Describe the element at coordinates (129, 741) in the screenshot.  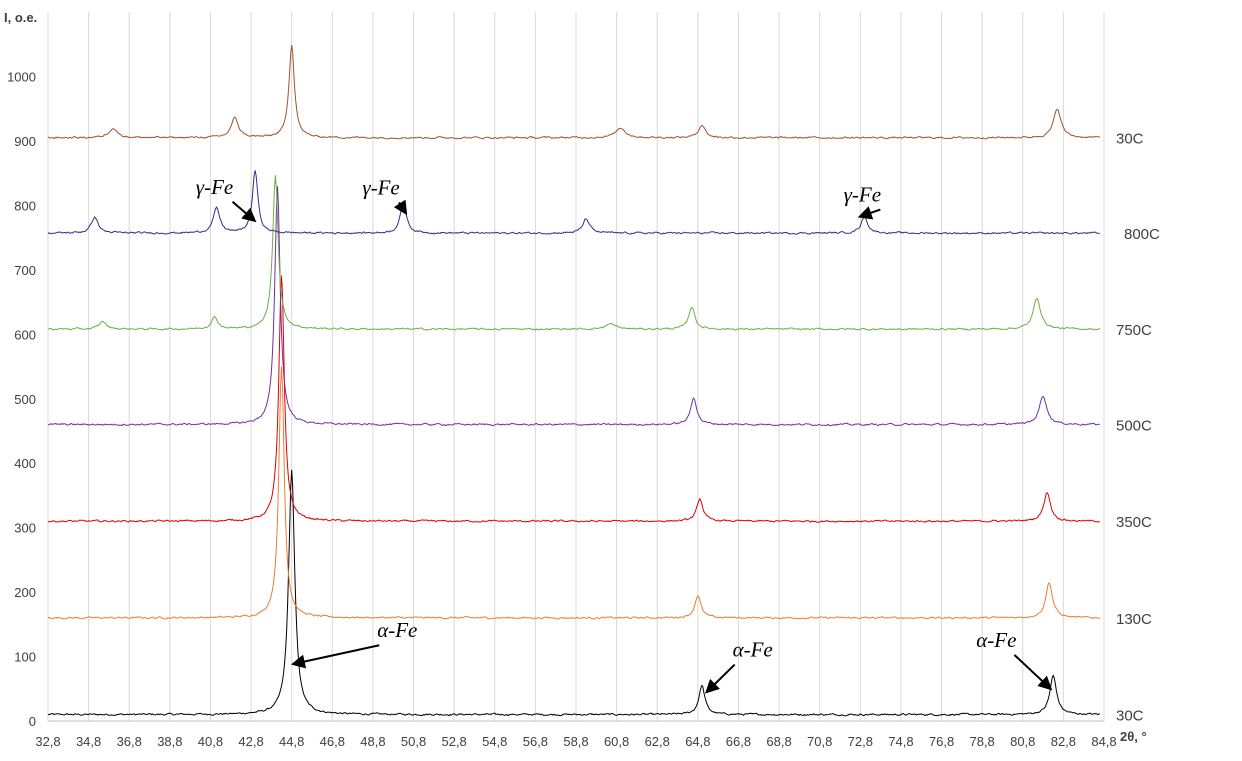
I see `x-tick-label: 36,8` at that location.